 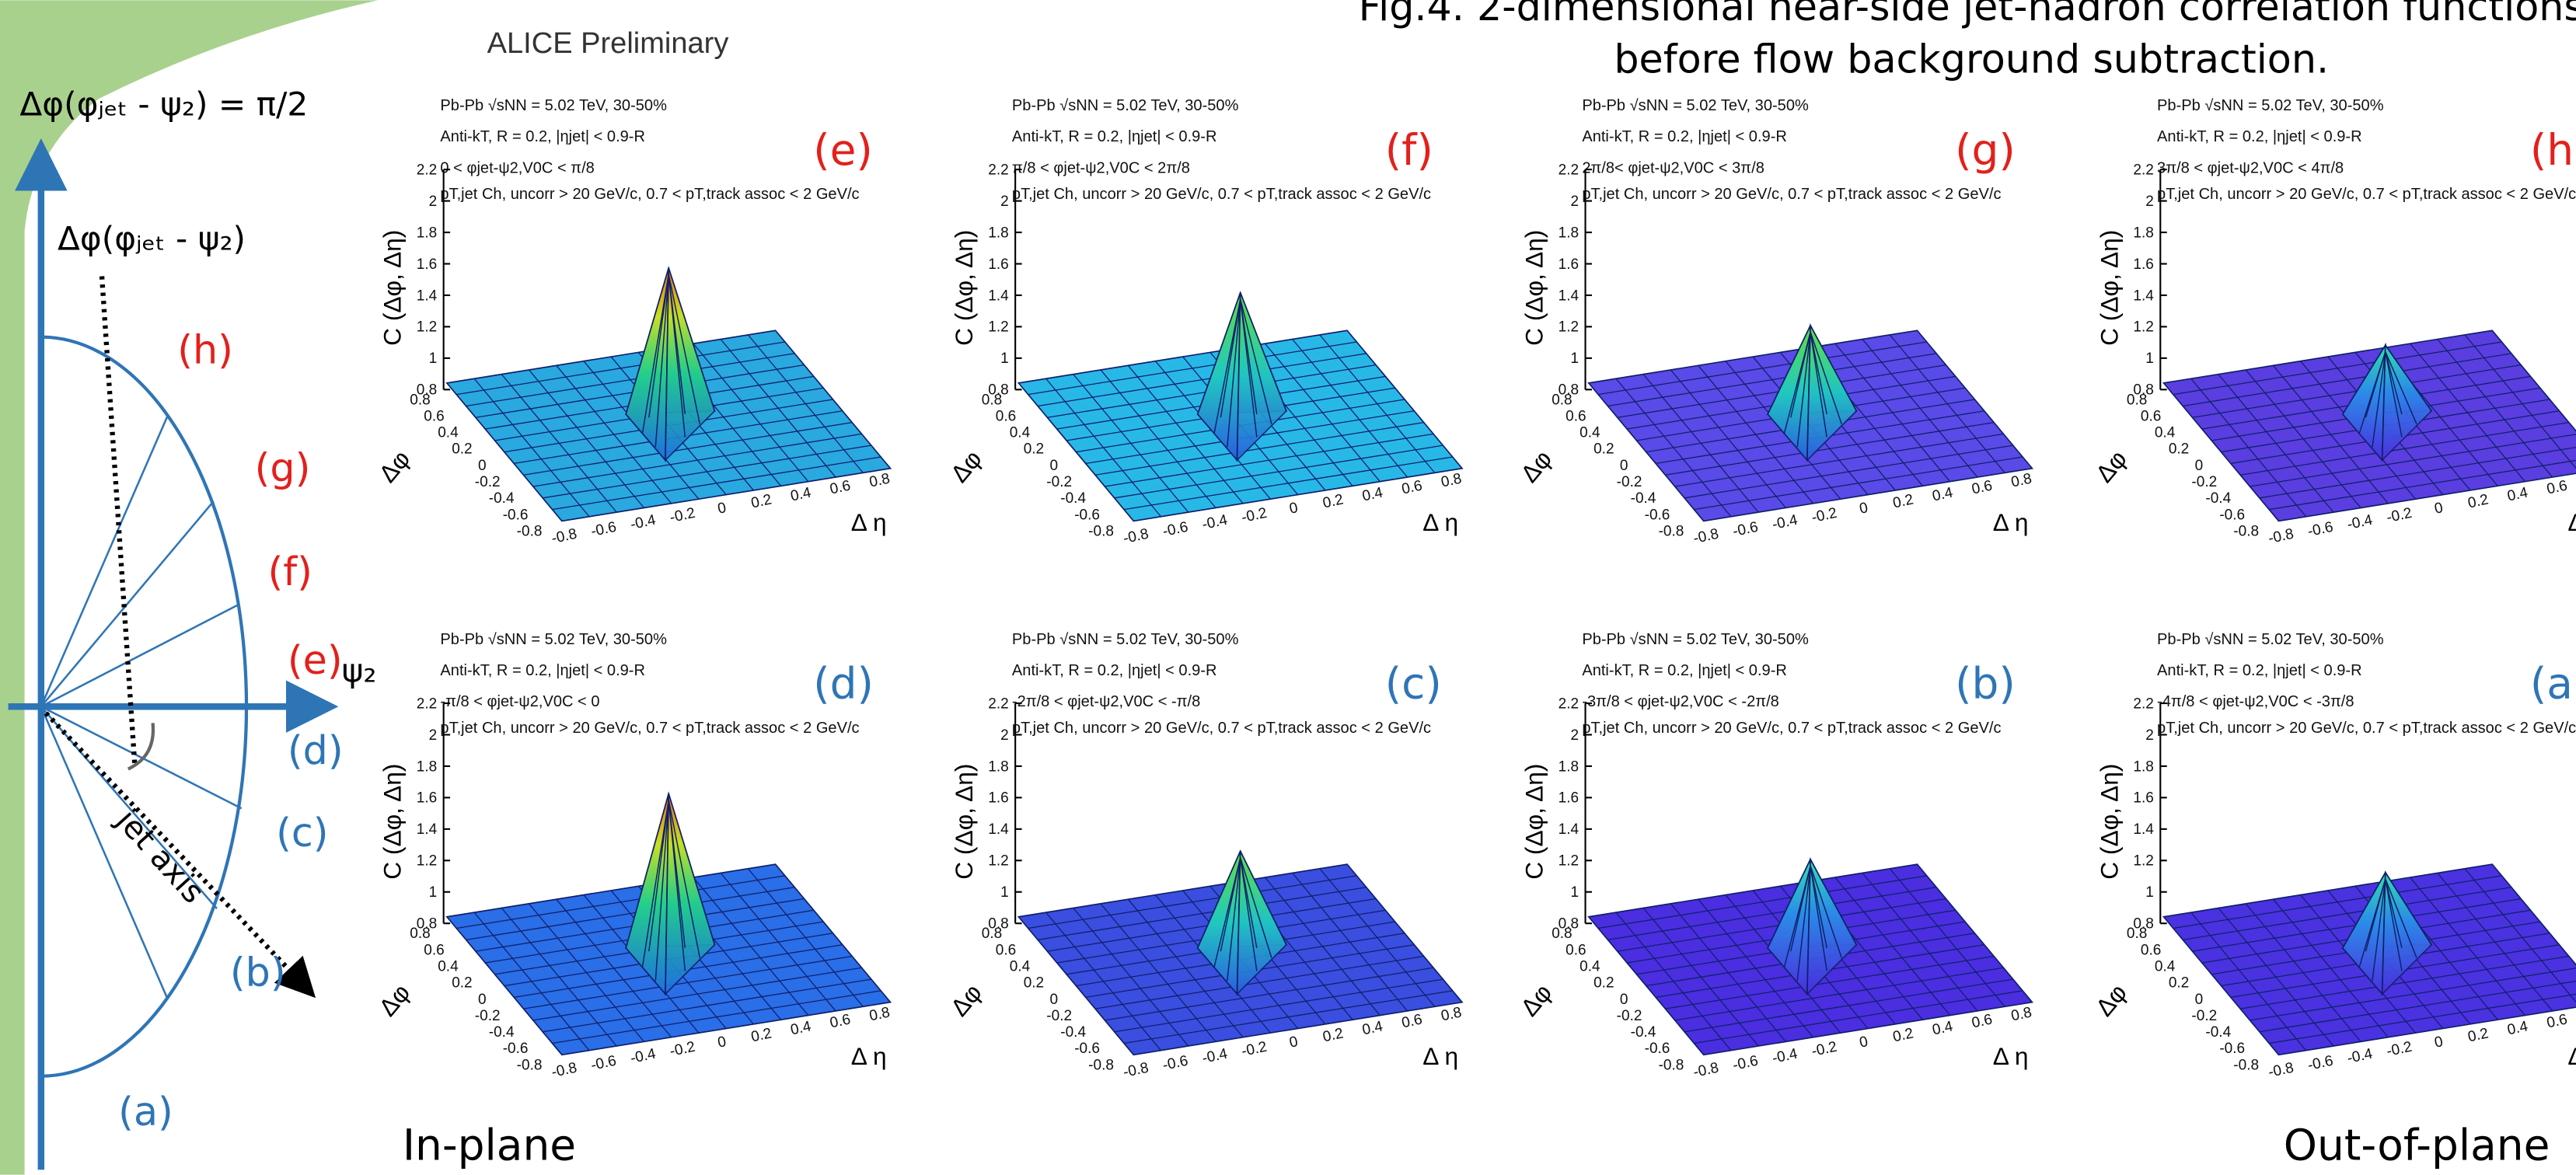 What do you see at coordinates (316, 750) in the screenshot?
I see `region-label: (d)` at bounding box center [316, 750].